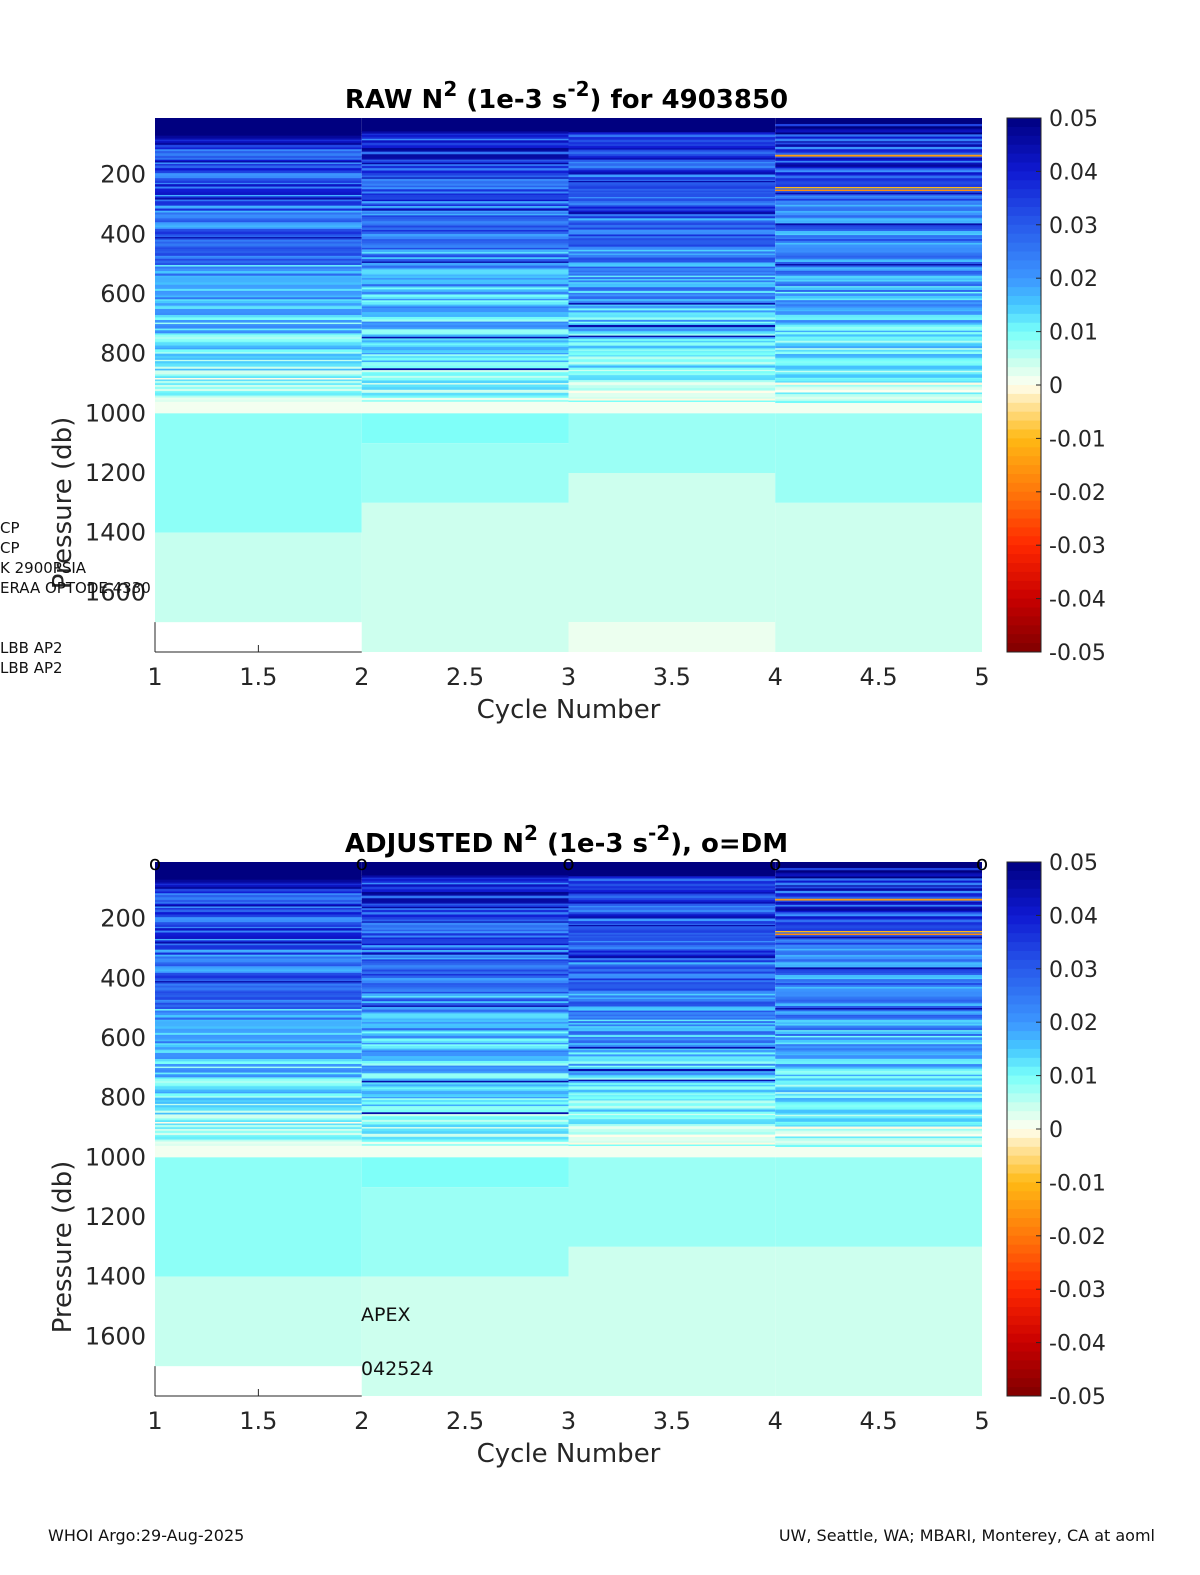  I want to click on x-tick-label: 5, so click(981, 1421).